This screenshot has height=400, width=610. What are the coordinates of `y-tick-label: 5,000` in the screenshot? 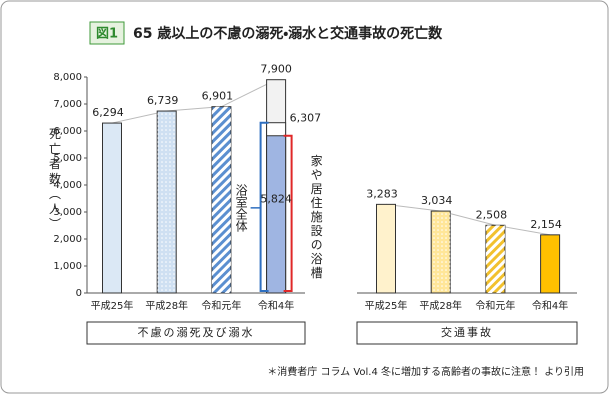 It's located at (67, 158).